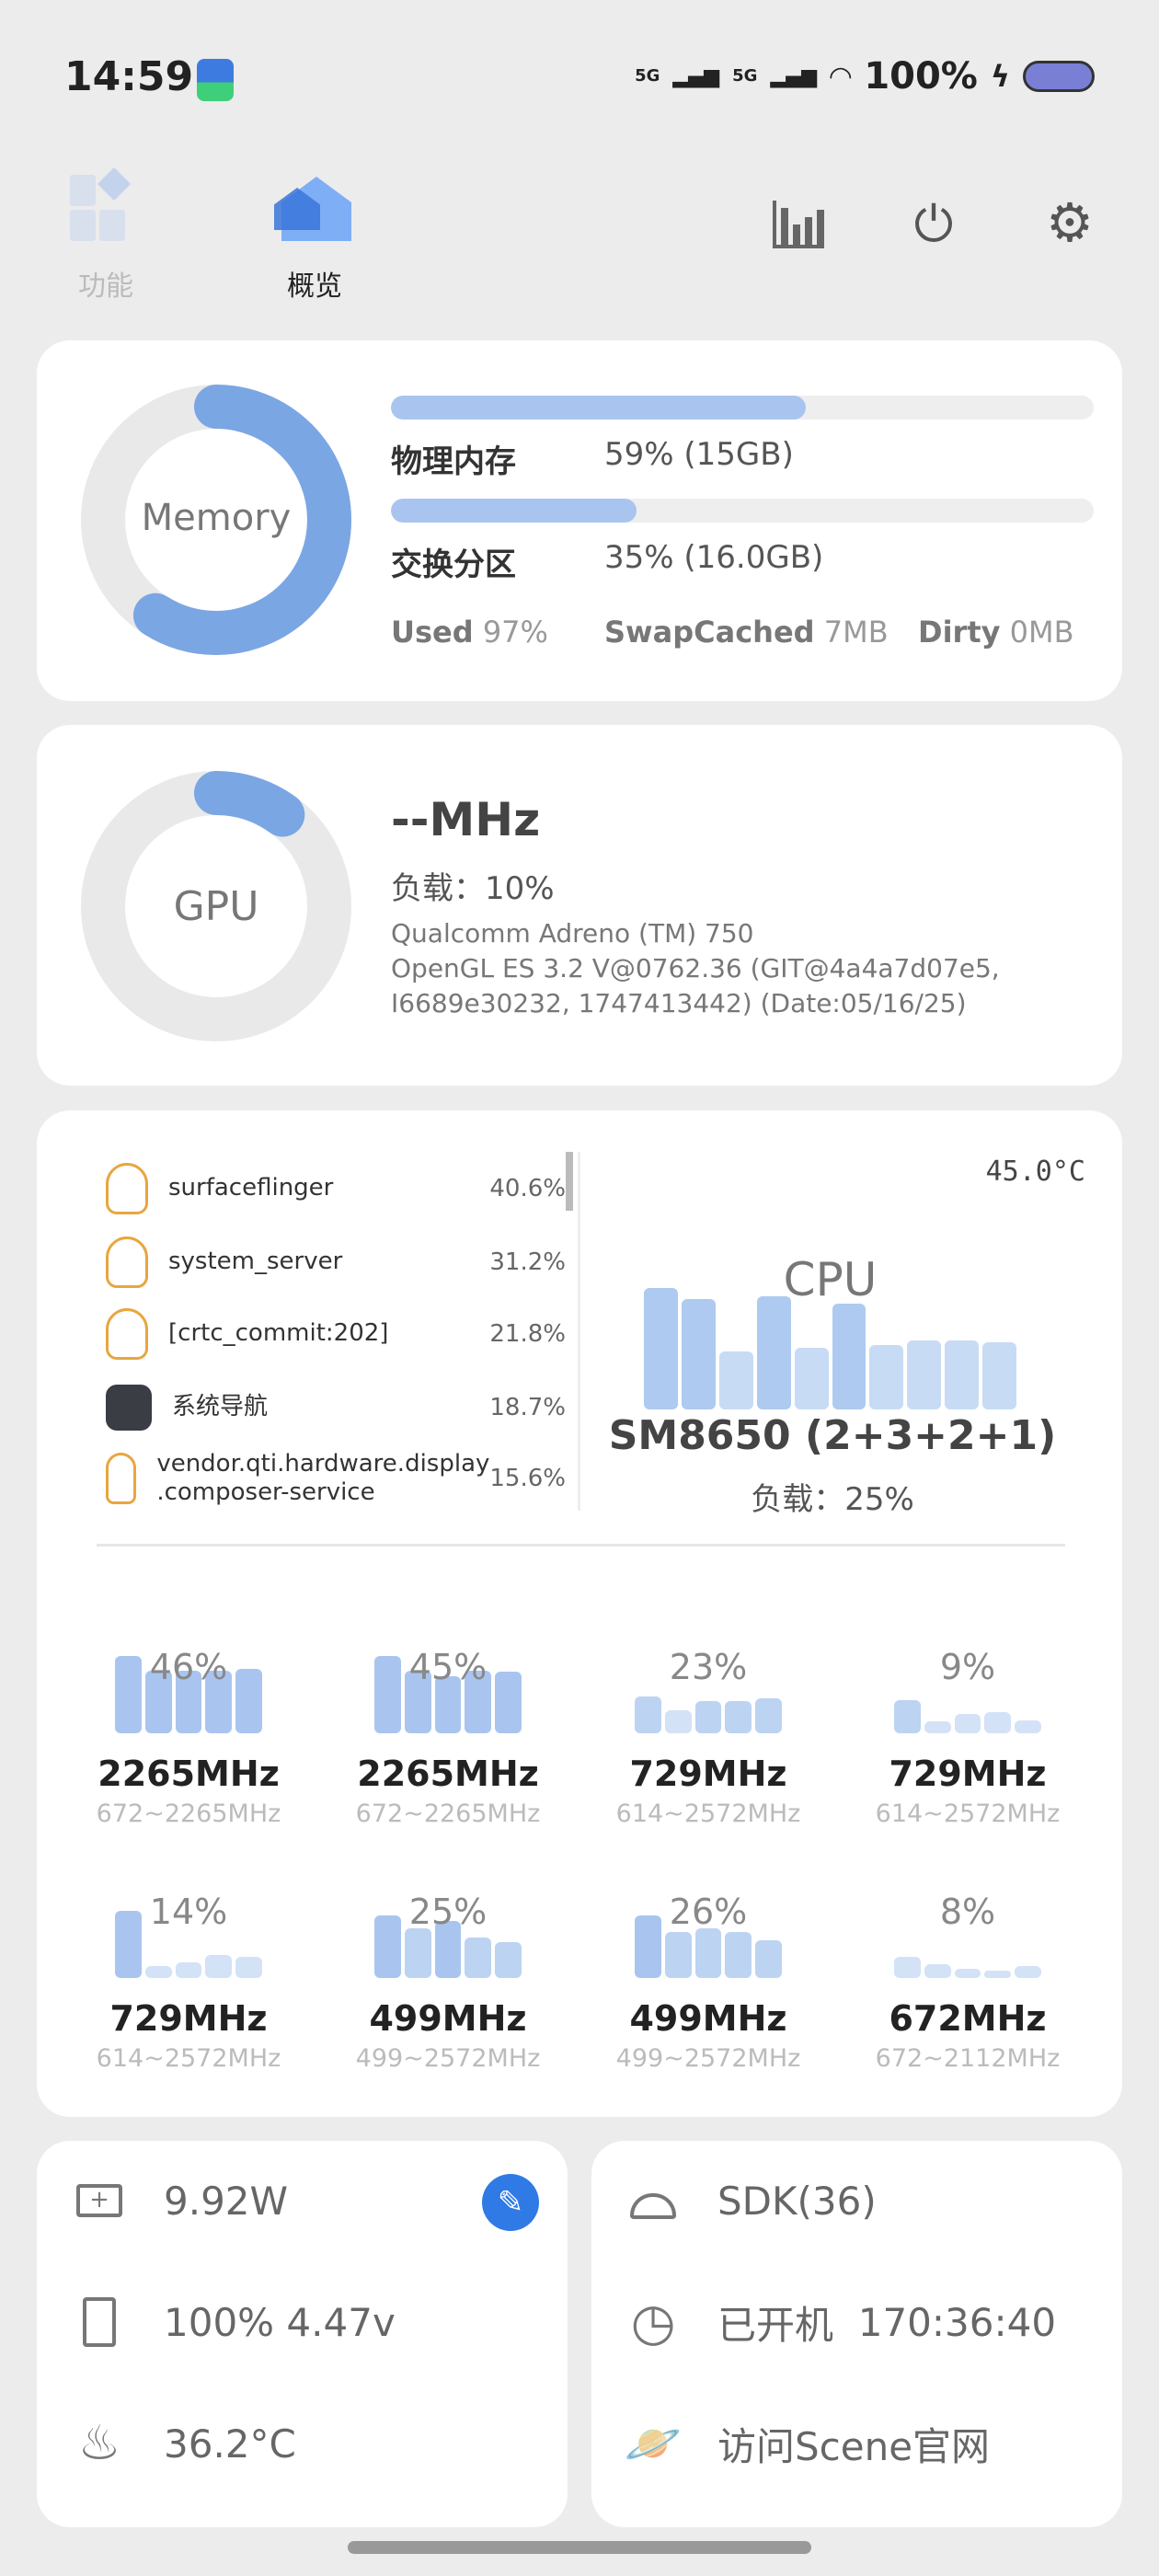  What do you see at coordinates (336, 1407) in the screenshot?
I see `process-item: 系统导航 18.7%` at bounding box center [336, 1407].